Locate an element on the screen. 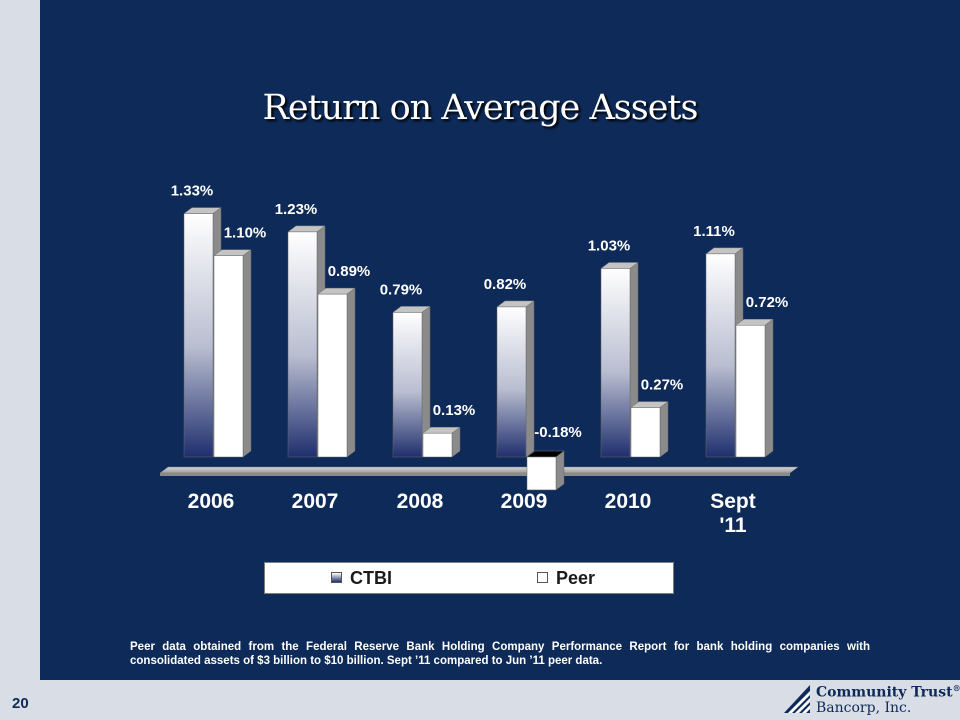 The image size is (960, 720). logo-line2: Bancorp, Inc. is located at coordinates (864, 708).